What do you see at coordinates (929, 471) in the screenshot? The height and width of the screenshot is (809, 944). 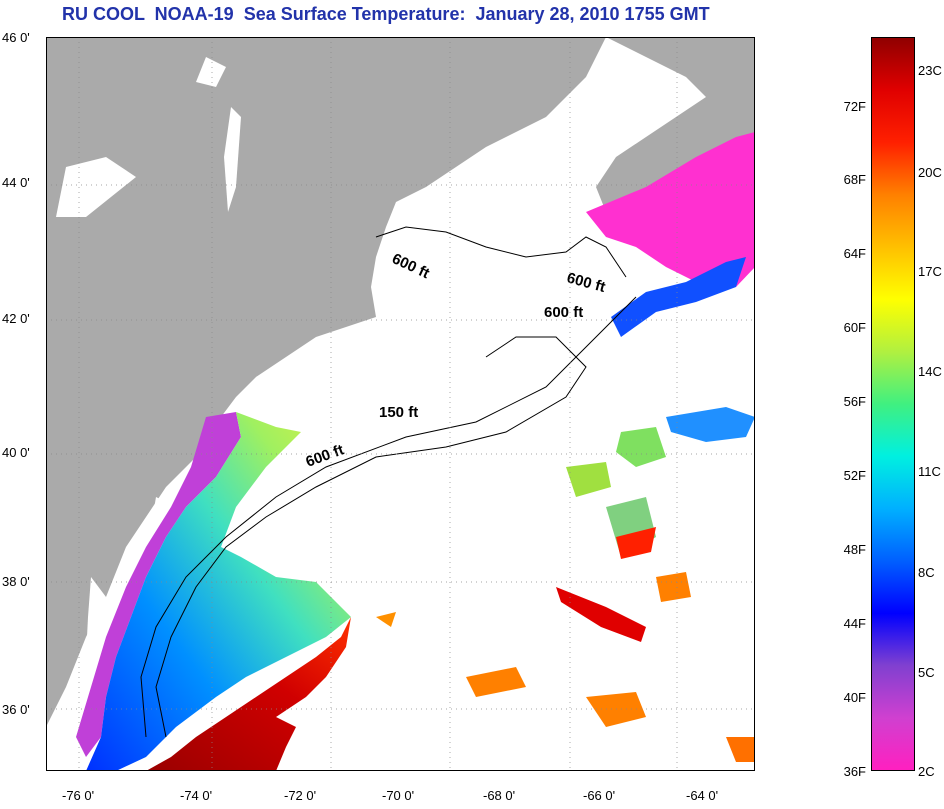 I see `colorbar-c-label: 11C` at bounding box center [929, 471].